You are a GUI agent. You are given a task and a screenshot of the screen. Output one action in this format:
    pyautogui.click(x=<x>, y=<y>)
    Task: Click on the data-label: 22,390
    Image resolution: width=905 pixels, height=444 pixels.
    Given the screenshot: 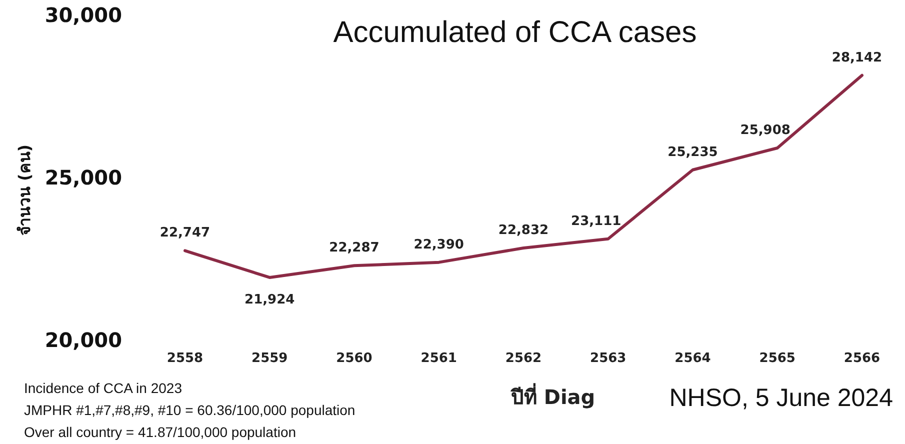 What is the action you would take?
    pyautogui.click(x=439, y=244)
    